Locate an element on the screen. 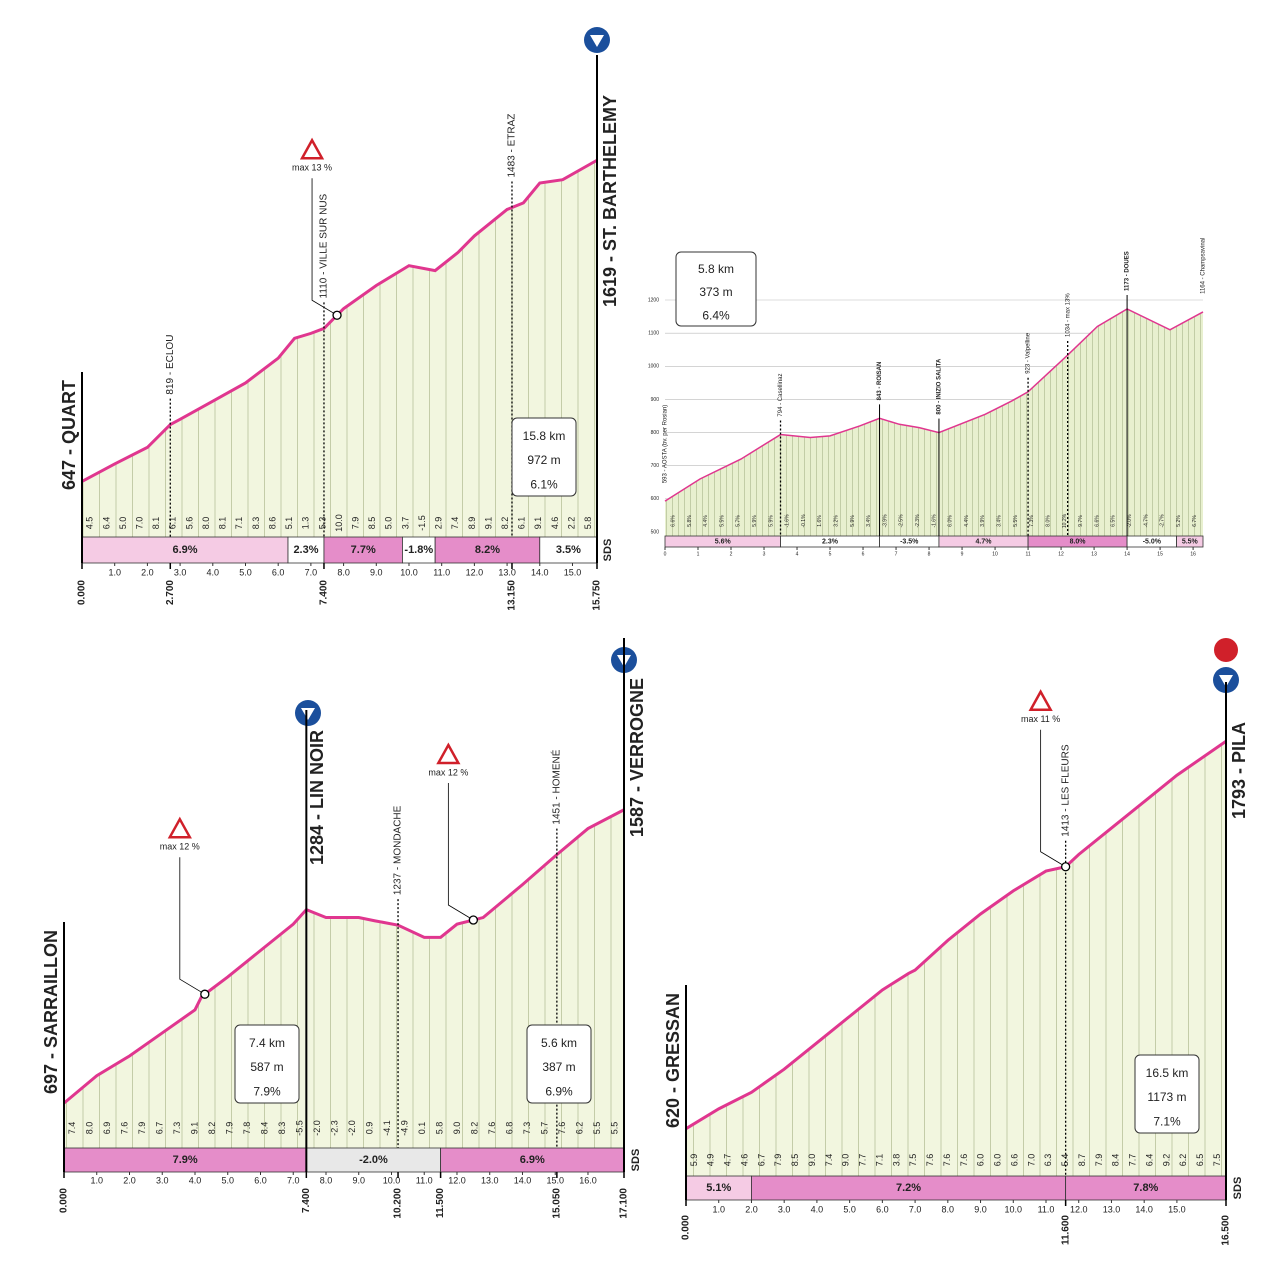 The width and height of the screenshot is (1280, 1280). x-tick-label: 10.0 is located at coordinates (392, 1180).